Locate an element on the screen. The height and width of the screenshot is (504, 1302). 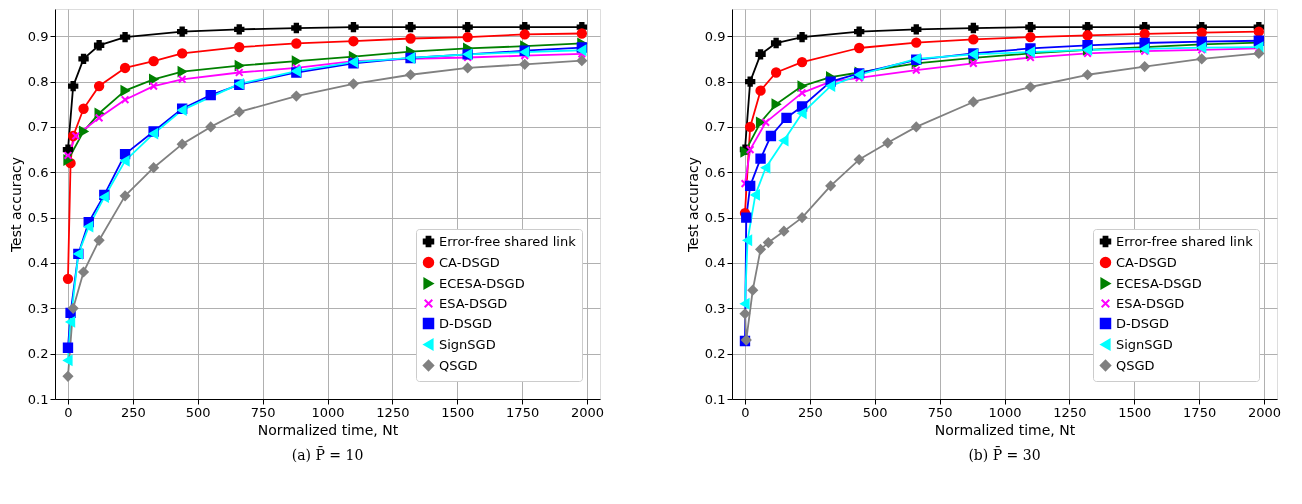
text: (a) P̄ = 10 is located at coordinates (327, 454).